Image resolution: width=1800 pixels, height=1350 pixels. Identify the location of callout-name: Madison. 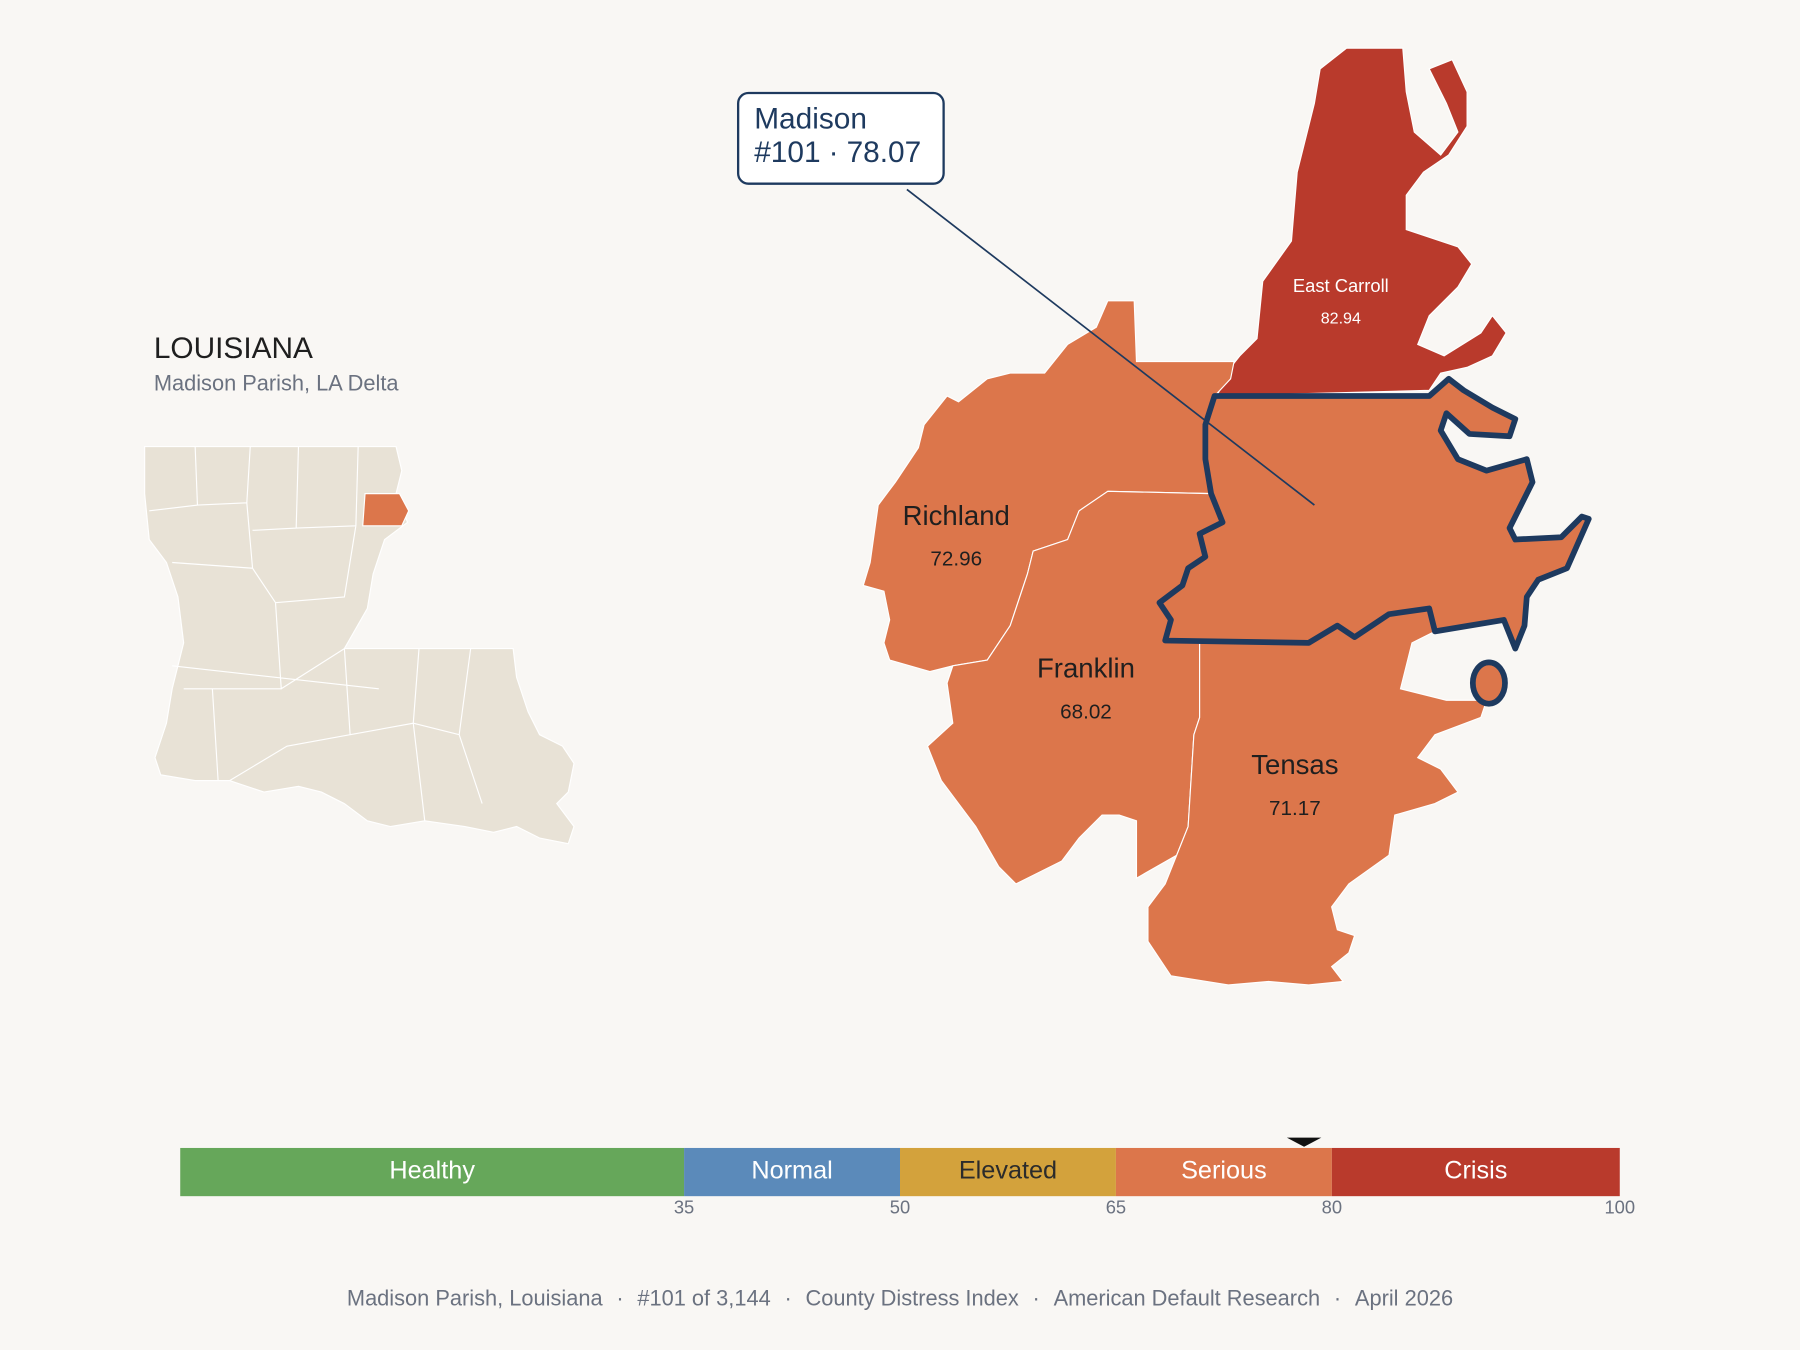
(810, 118).